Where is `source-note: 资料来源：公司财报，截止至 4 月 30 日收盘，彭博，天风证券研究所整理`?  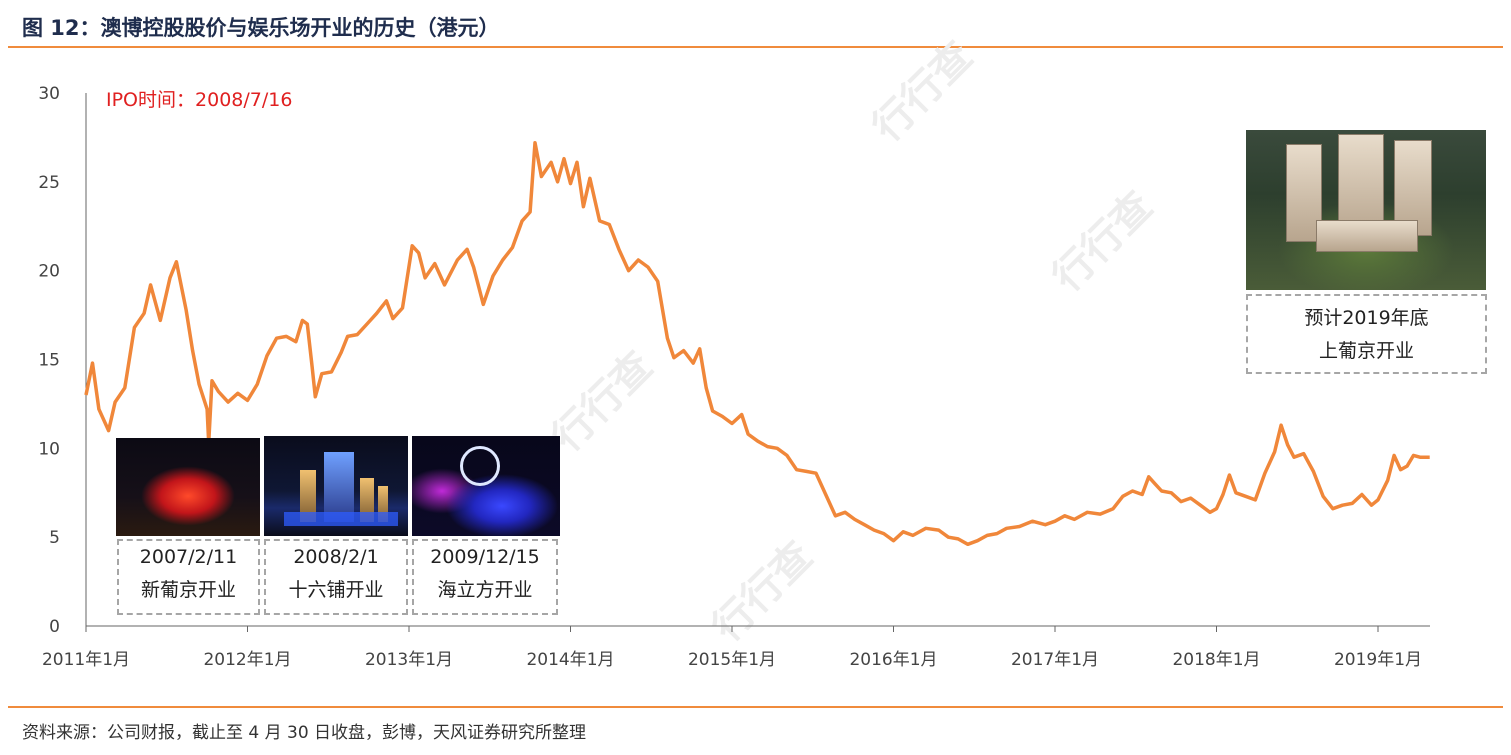 source-note: 资料来源：公司财报，截止至 4 月 30 日收盘，彭博，天风证券研究所整理 is located at coordinates (304, 733).